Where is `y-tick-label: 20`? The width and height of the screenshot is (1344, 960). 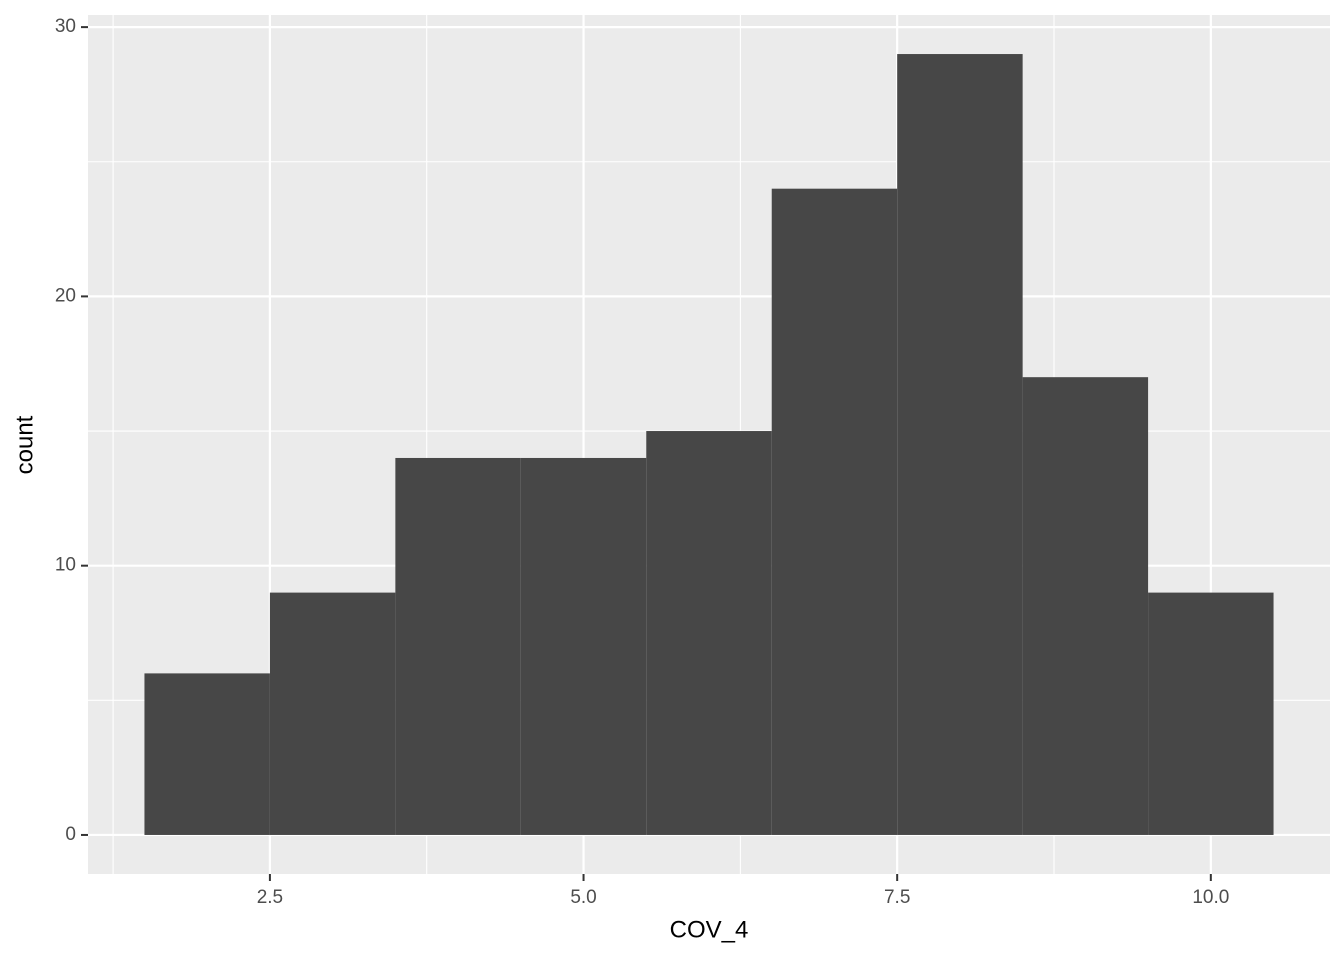
y-tick-label: 20 is located at coordinates (65, 295).